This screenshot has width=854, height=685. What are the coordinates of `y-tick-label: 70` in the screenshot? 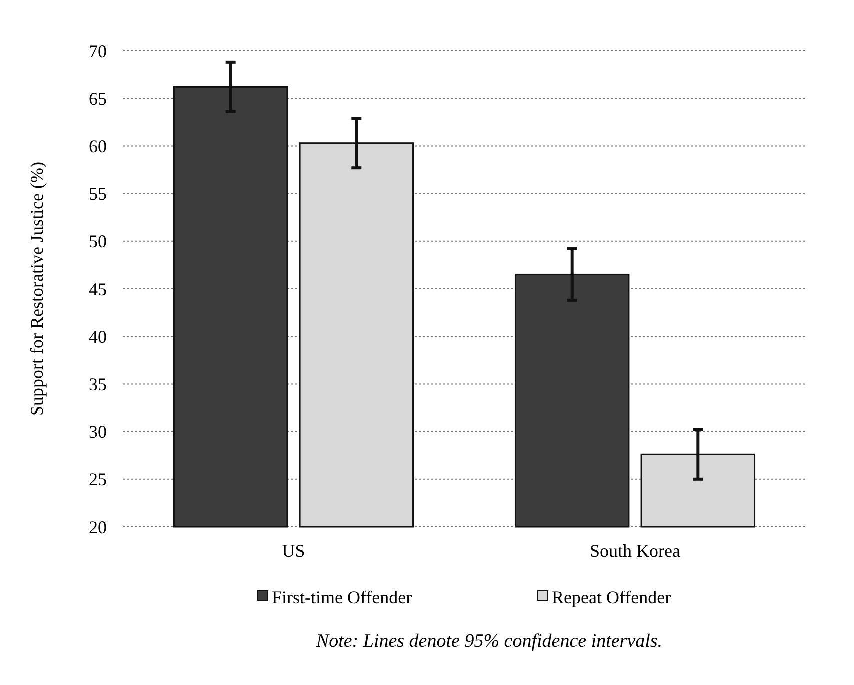 It's located at (98, 51).